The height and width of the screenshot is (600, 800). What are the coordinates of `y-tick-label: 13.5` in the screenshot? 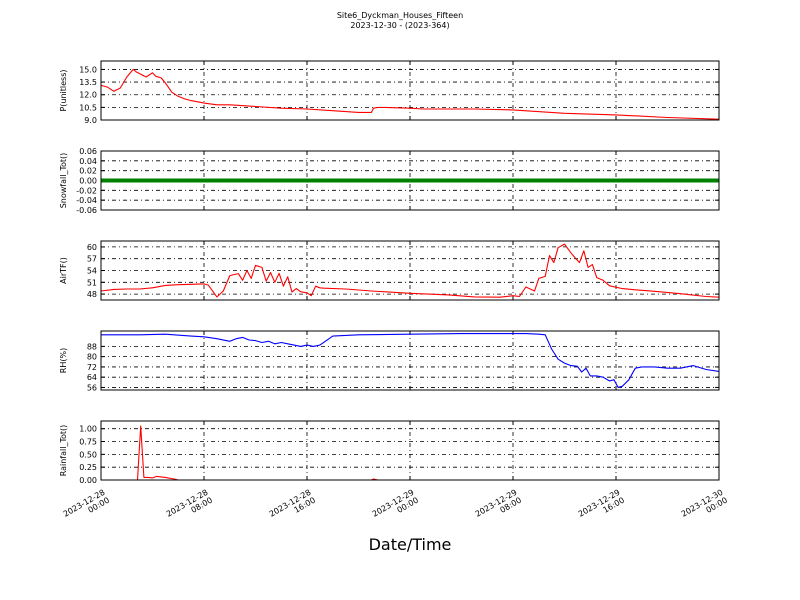 It's located at (88, 82).